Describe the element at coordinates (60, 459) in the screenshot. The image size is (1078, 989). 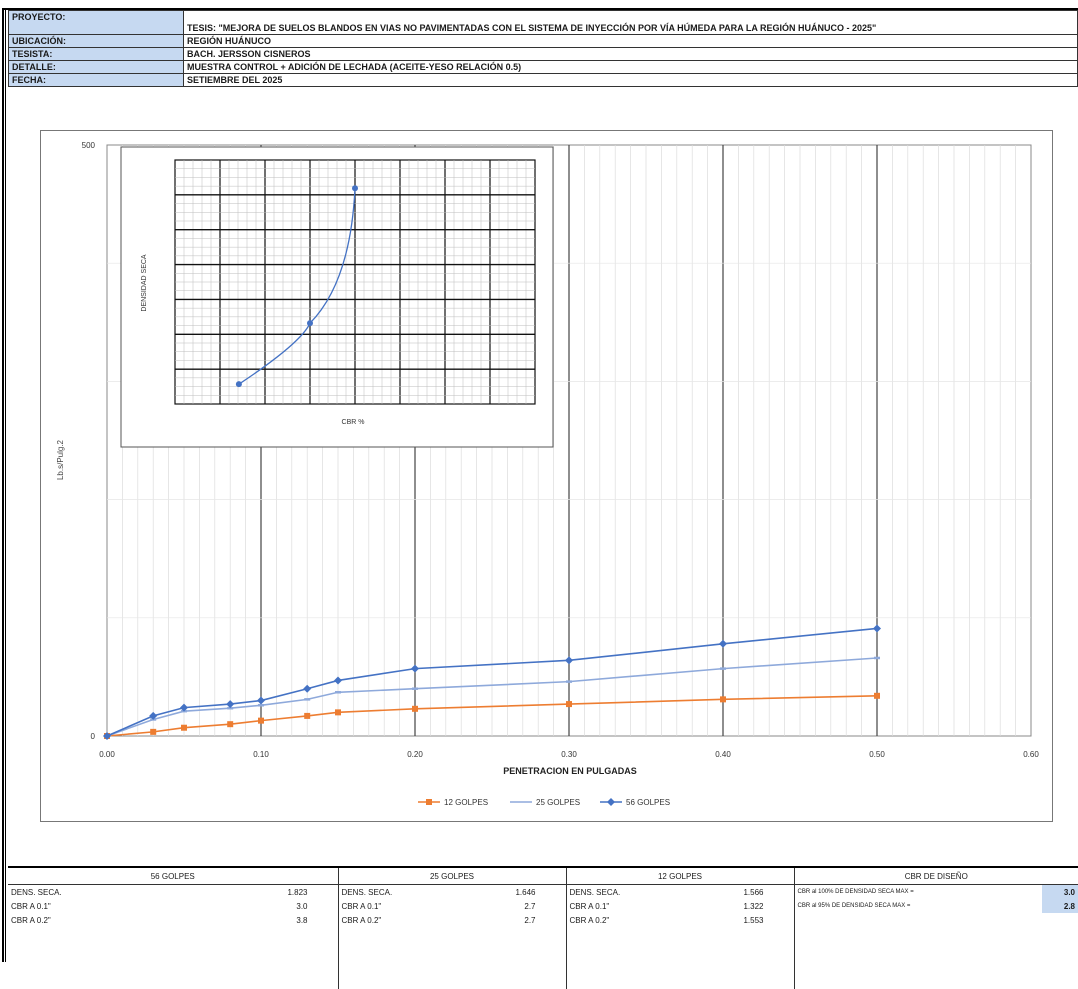
I see `y-axis-label: Lb.s/Pulg.2` at that location.